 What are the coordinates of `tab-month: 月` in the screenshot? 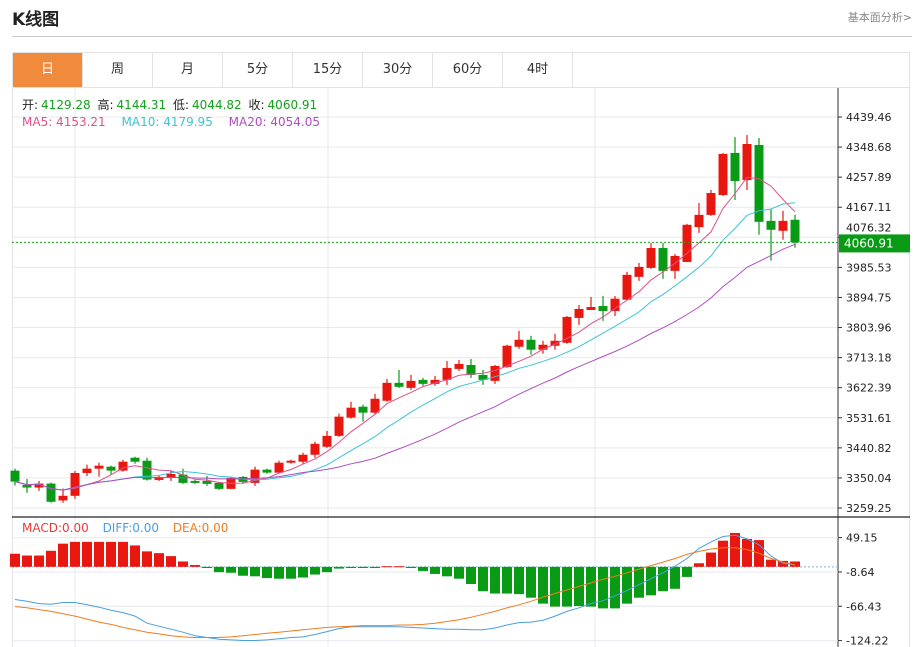 It's located at (188, 70).